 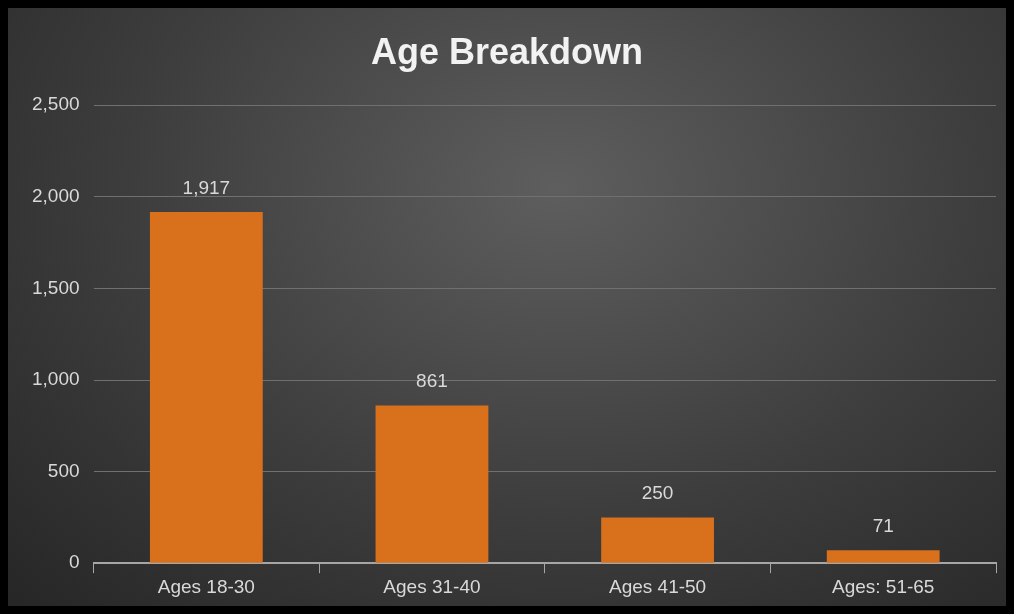 I want to click on y-tick-label: 1,500, so click(x=56, y=287).